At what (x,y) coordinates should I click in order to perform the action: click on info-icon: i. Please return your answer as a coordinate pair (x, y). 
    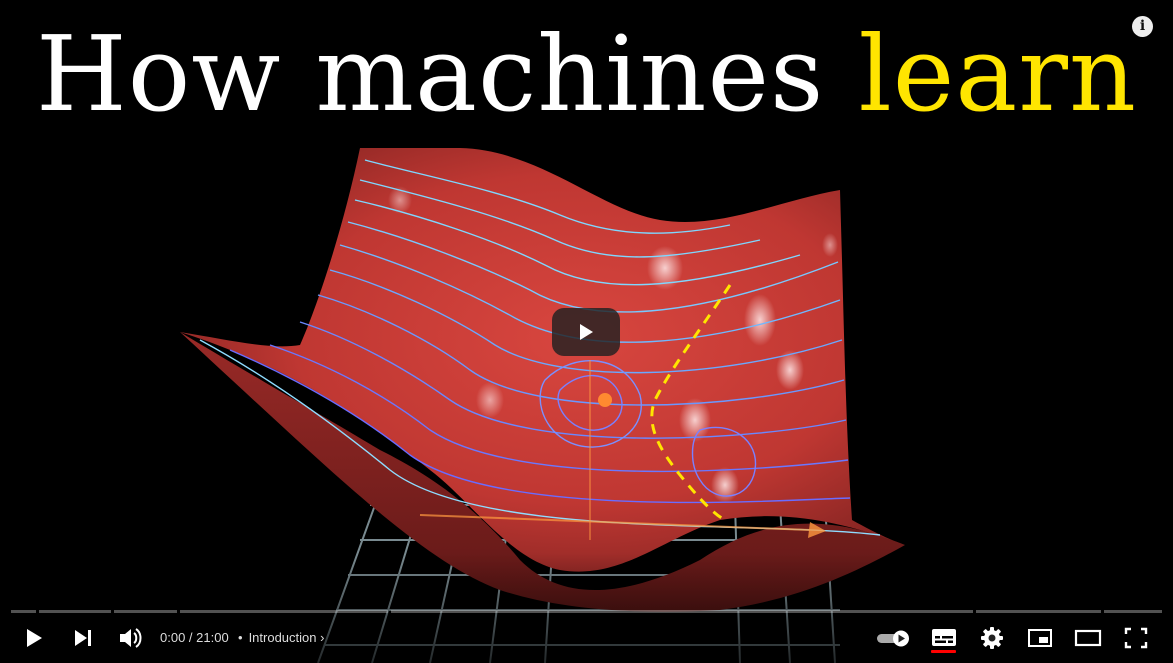
    Looking at the image, I should click on (1142, 26).